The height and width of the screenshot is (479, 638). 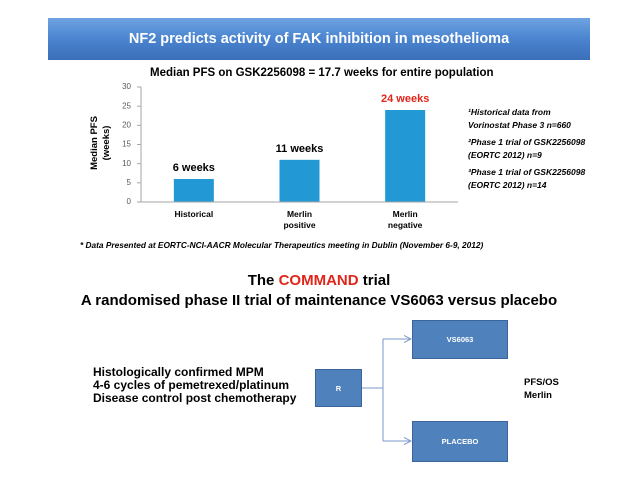 I want to click on annotation-line: ¹Historical data from, so click(x=509, y=112).